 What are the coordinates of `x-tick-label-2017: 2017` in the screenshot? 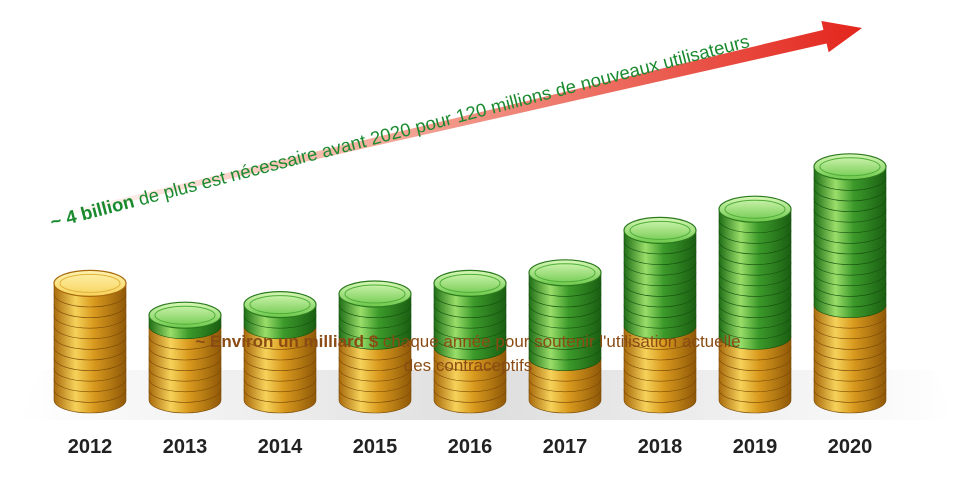 It's located at (565, 447).